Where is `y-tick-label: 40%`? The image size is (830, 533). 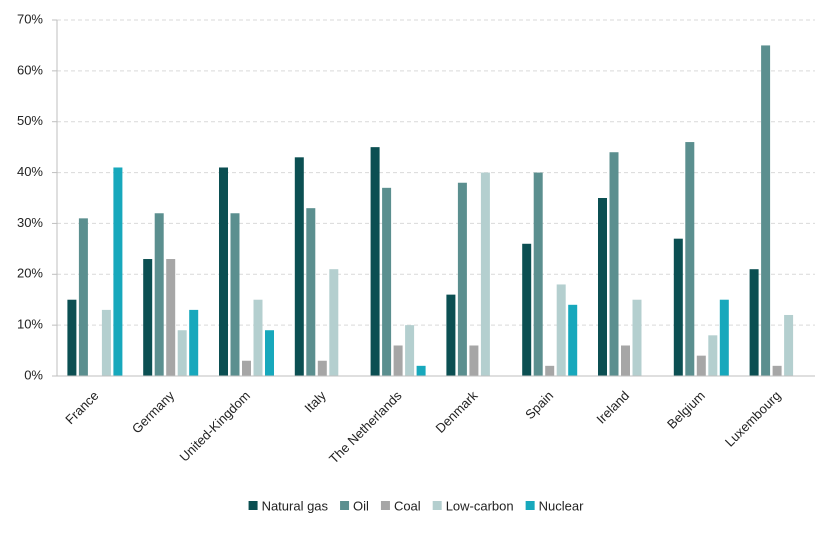
y-tick-label: 40% is located at coordinates (30, 171).